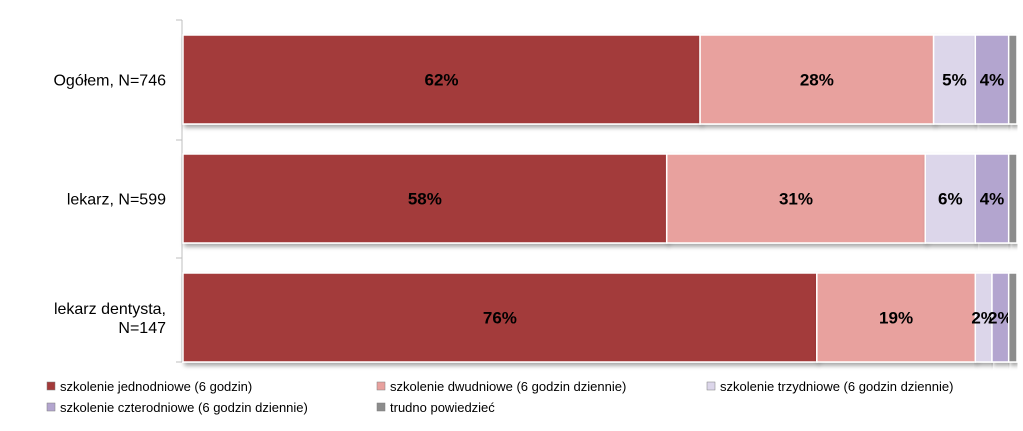 This screenshot has width=1023, height=431. Describe the element at coordinates (116, 200) in the screenshot. I see `category-label: lekarz, N=599` at that location.